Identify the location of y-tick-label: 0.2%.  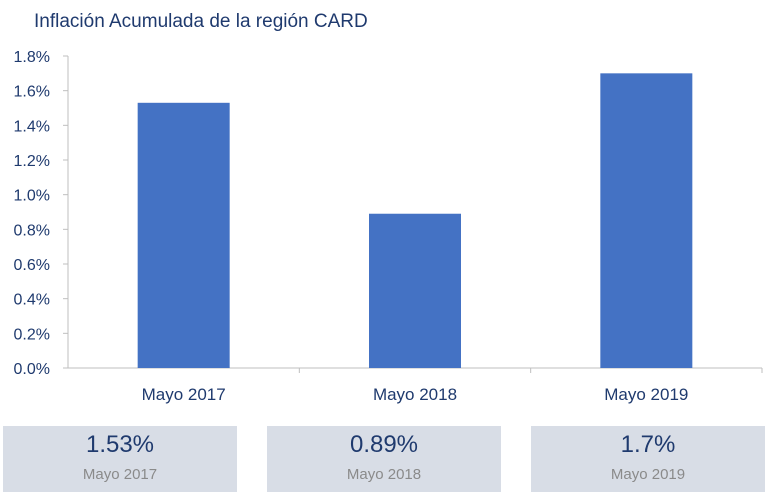
(32, 334).